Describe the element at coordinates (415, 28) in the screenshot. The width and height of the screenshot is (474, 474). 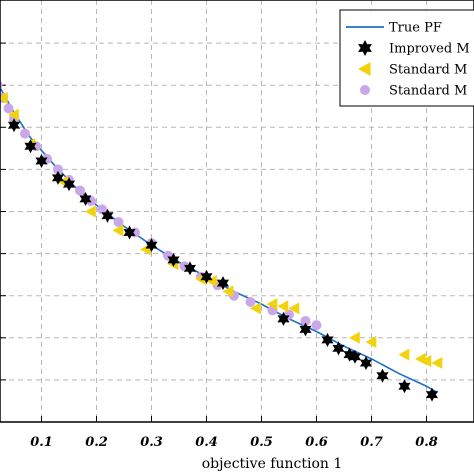
I see `legend-entry-label: True PF` at that location.